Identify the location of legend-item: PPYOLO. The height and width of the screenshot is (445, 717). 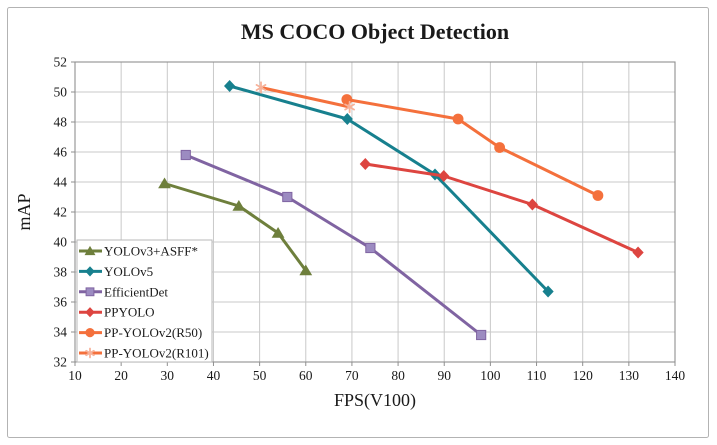
(117, 312).